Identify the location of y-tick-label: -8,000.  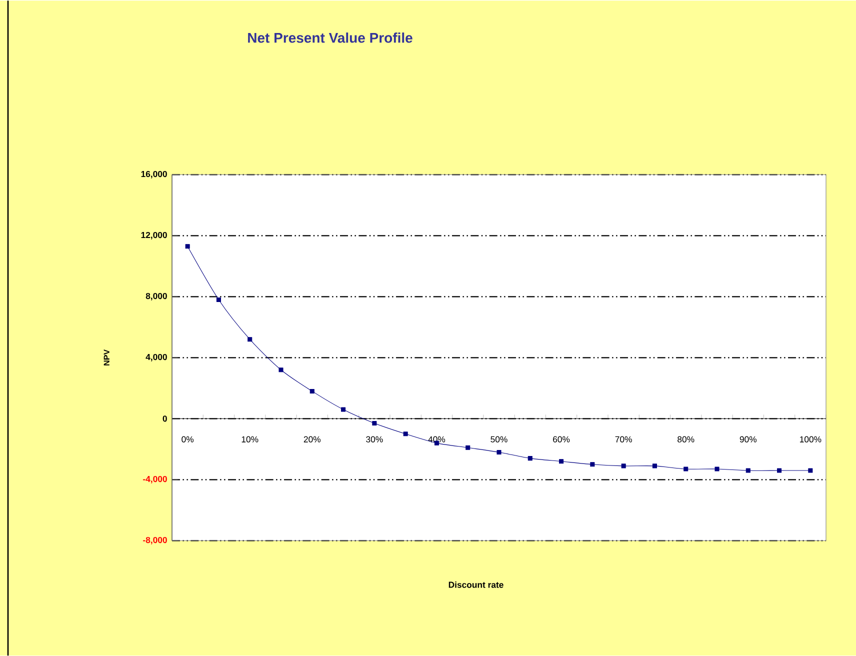
(155, 540).